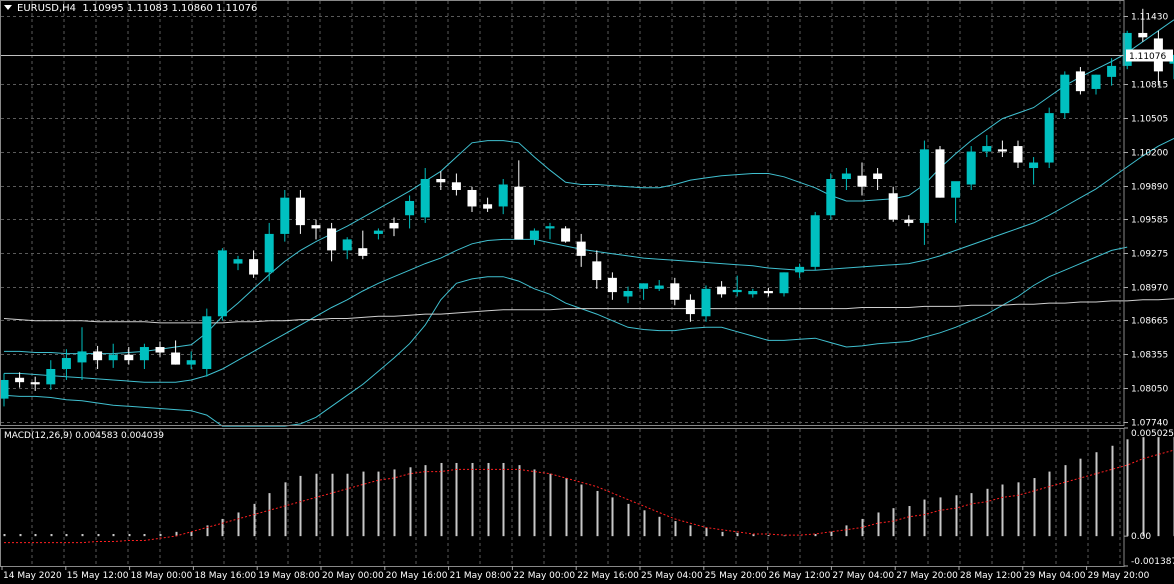 Image resolution: width=1174 pixels, height=584 pixels. Describe the element at coordinates (1055, 576) in the screenshot. I see `time-tick-label: 29 May 04:00` at that location.